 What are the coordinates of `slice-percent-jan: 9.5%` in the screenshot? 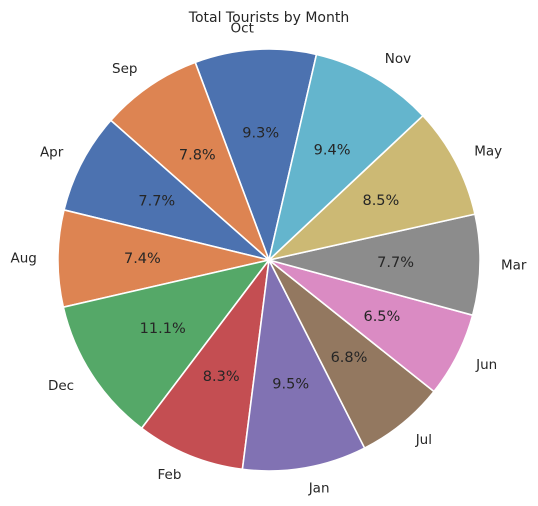 It's located at (290, 385).